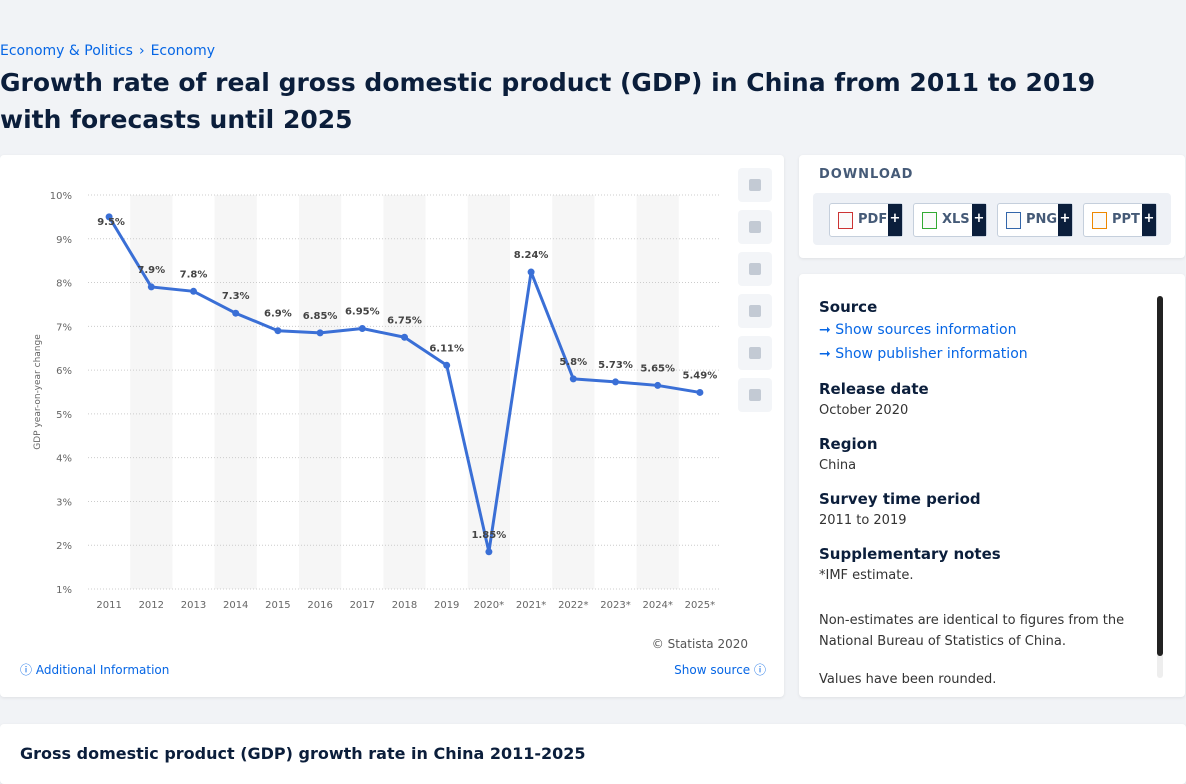 The image size is (1186, 784). What do you see at coordinates (61, 196) in the screenshot?
I see `y-tick-label: 10%` at bounding box center [61, 196].